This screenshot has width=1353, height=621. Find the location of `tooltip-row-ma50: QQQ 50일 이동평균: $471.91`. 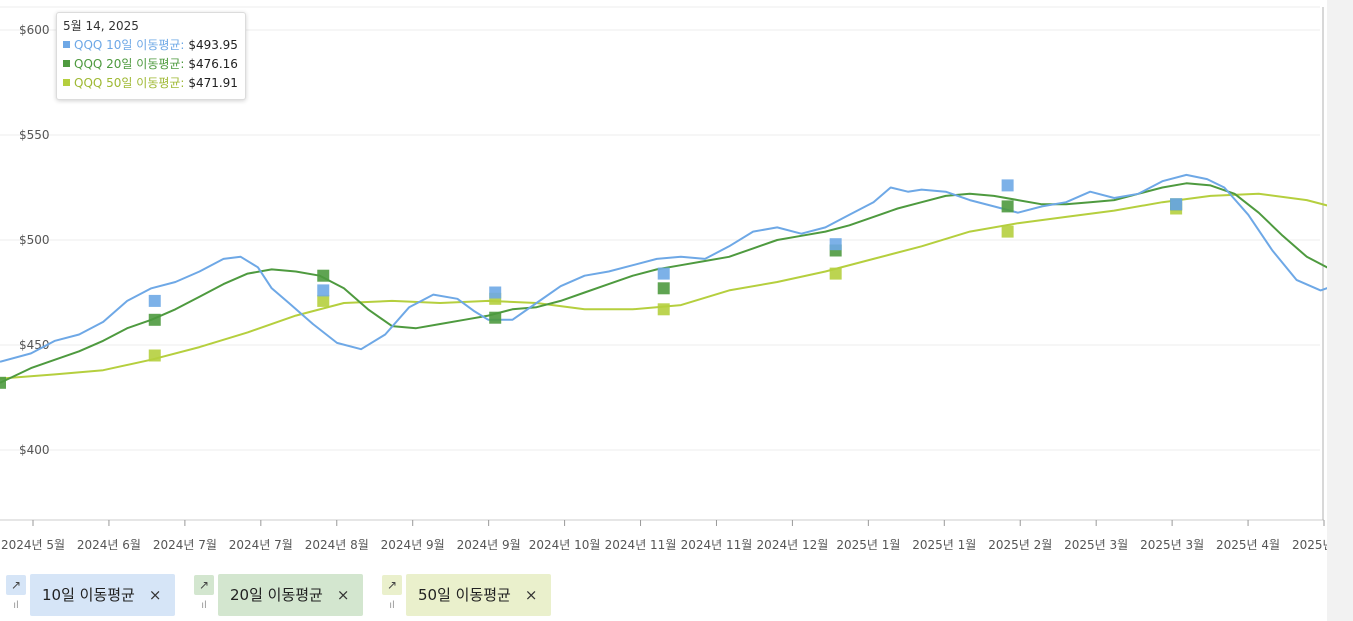

tooltip-row-ma50: QQQ 50일 이동평균: $471.91 is located at coordinates (151, 83).